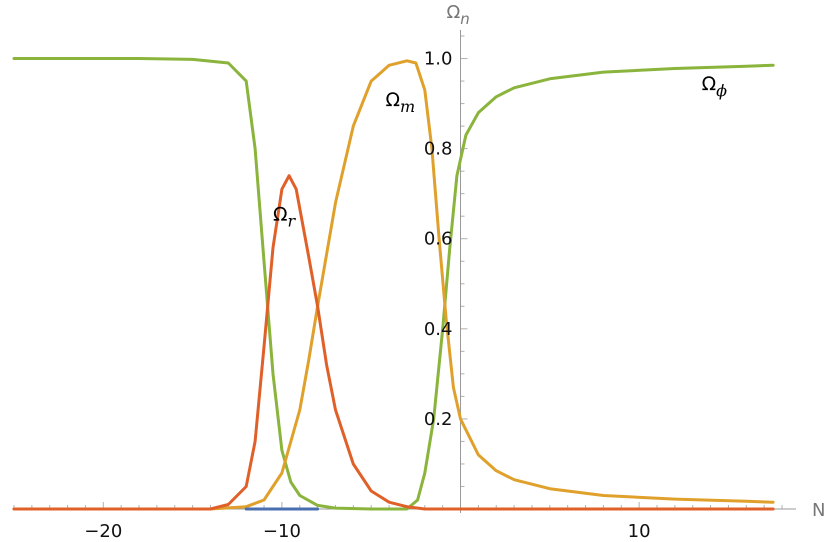  What do you see at coordinates (438, 239) in the screenshot?
I see `y-tick-label: 0.6` at bounding box center [438, 239].